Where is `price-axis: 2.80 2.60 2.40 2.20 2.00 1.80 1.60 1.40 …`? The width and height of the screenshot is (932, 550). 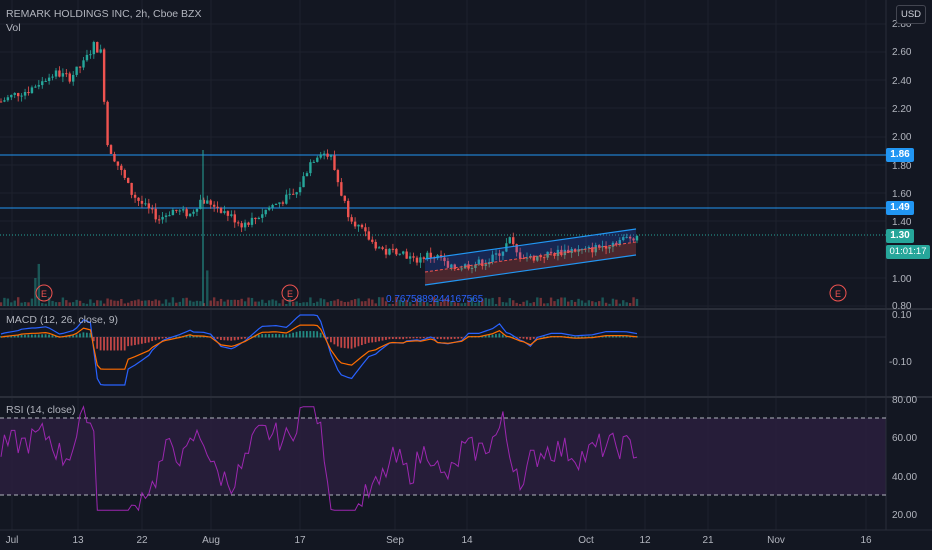 price-axis: 2.80 2.60 2.40 2.20 2.00 1.80 1.60 1.40 … is located at coordinates (902, 165).